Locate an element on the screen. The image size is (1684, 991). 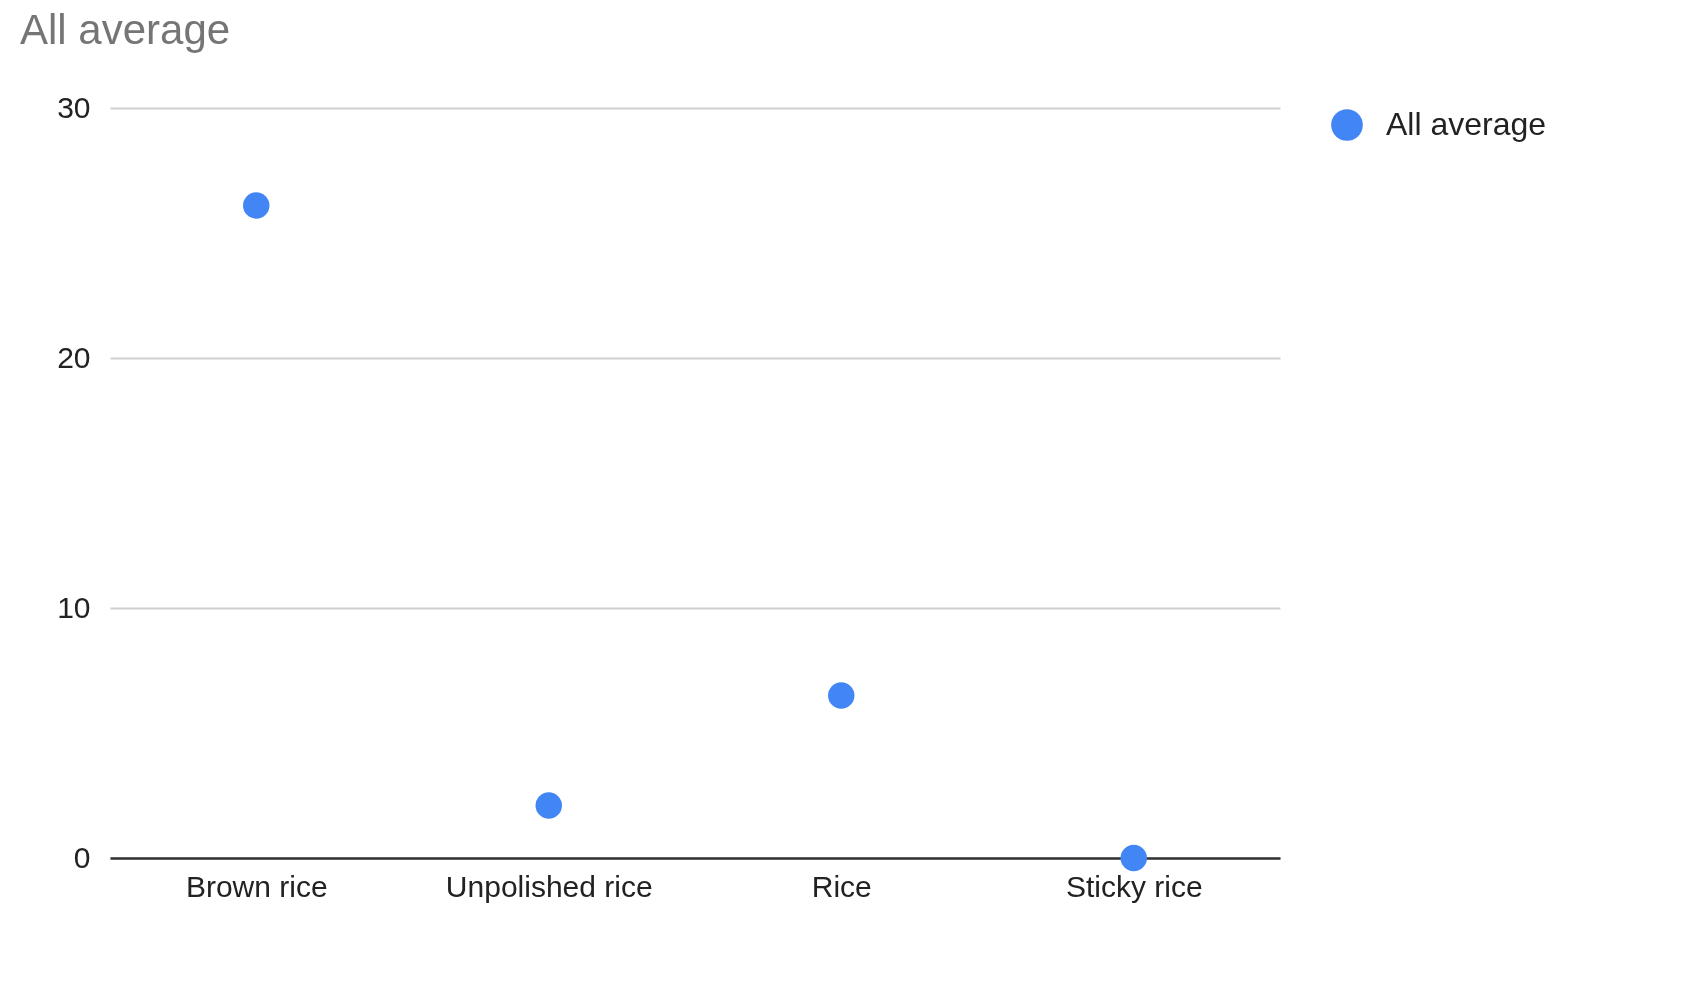
y-tick-label: 10 is located at coordinates (74, 607).